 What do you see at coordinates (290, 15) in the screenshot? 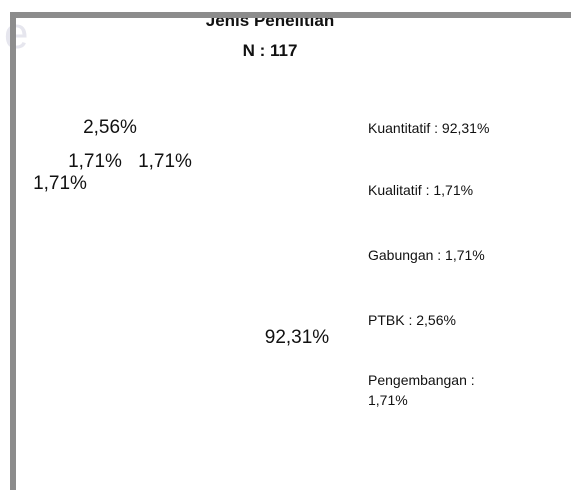
I see `frame-top` at bounding box center [290, 15].